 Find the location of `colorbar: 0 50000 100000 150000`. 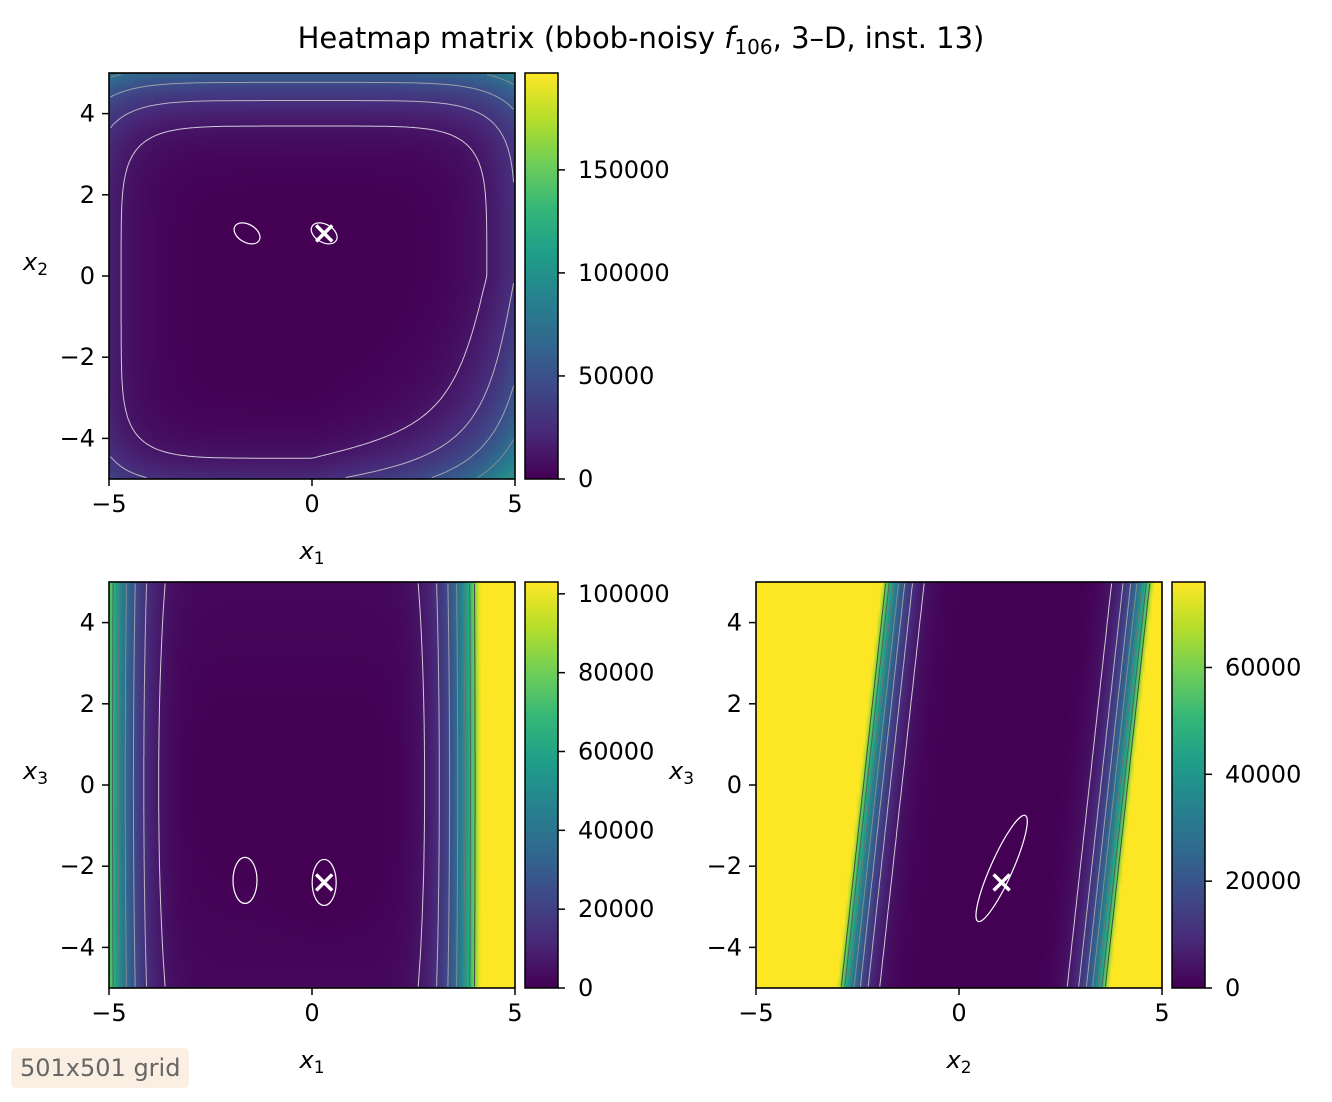

colorbar: 0 50000 100000 150000 is located at coordinates (597, 282).